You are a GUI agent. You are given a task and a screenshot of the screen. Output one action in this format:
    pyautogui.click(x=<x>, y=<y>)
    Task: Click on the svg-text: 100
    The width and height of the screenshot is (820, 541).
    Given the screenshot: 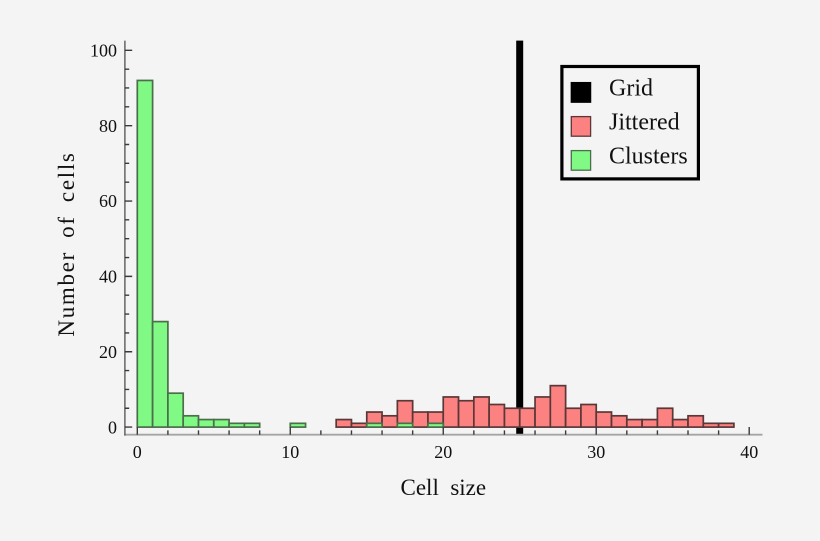 What is the action you would take?
    pyautogui.click(x=103, y=51)
    